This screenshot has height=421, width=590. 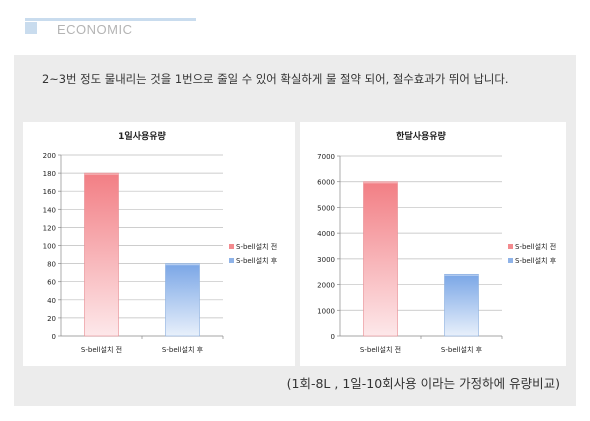 I want to click on y-tick-label: 2000, so click(x=326, y=286).